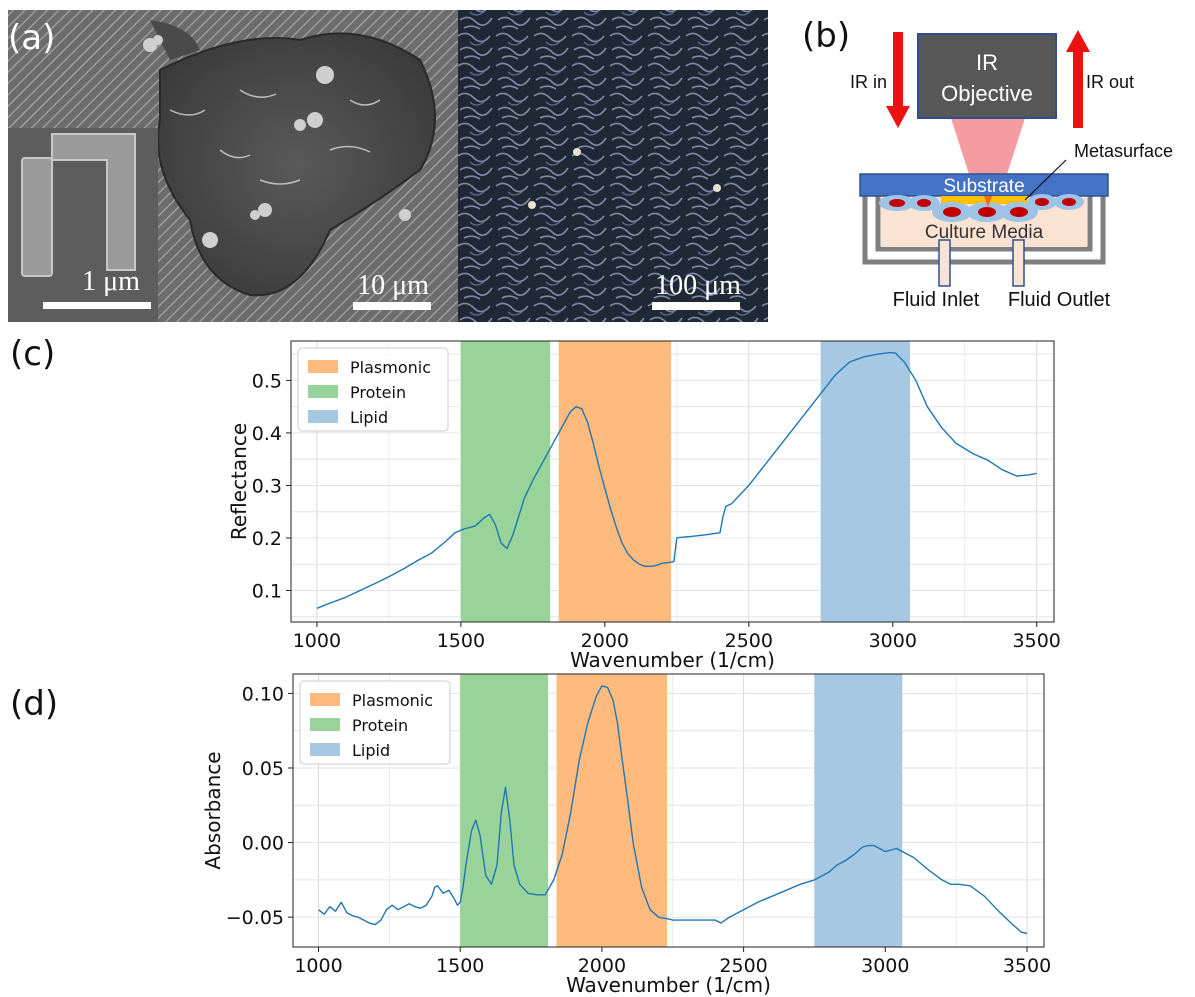 The height and width of the screenshot is (997, 1195). What do you see at coordinates (988, 201) in the screenshot?
I see `beam-focus` at bounding box center [988, 201].